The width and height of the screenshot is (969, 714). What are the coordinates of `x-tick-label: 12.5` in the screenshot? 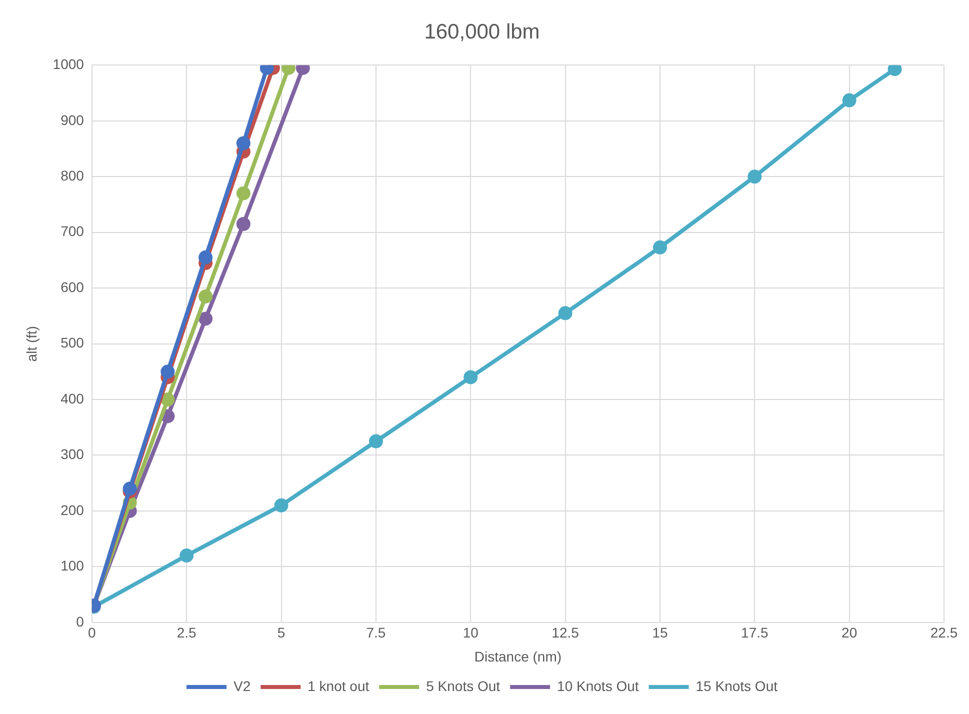 It's located at (566, 632).